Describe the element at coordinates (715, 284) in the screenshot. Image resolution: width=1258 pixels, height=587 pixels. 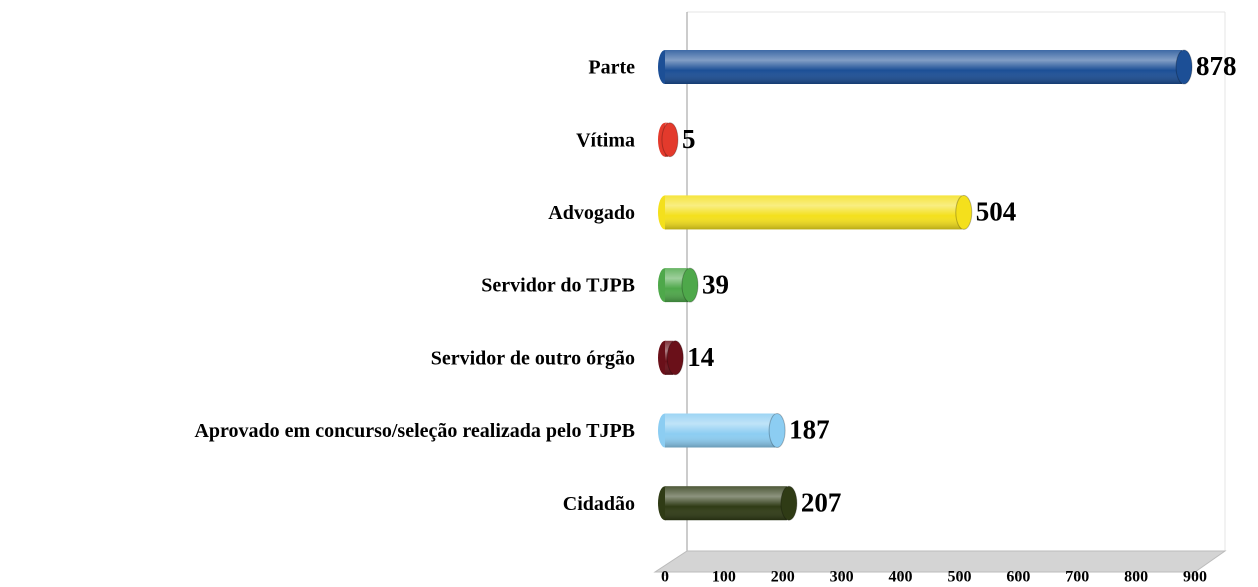
I see `value-label: 39` at that location.